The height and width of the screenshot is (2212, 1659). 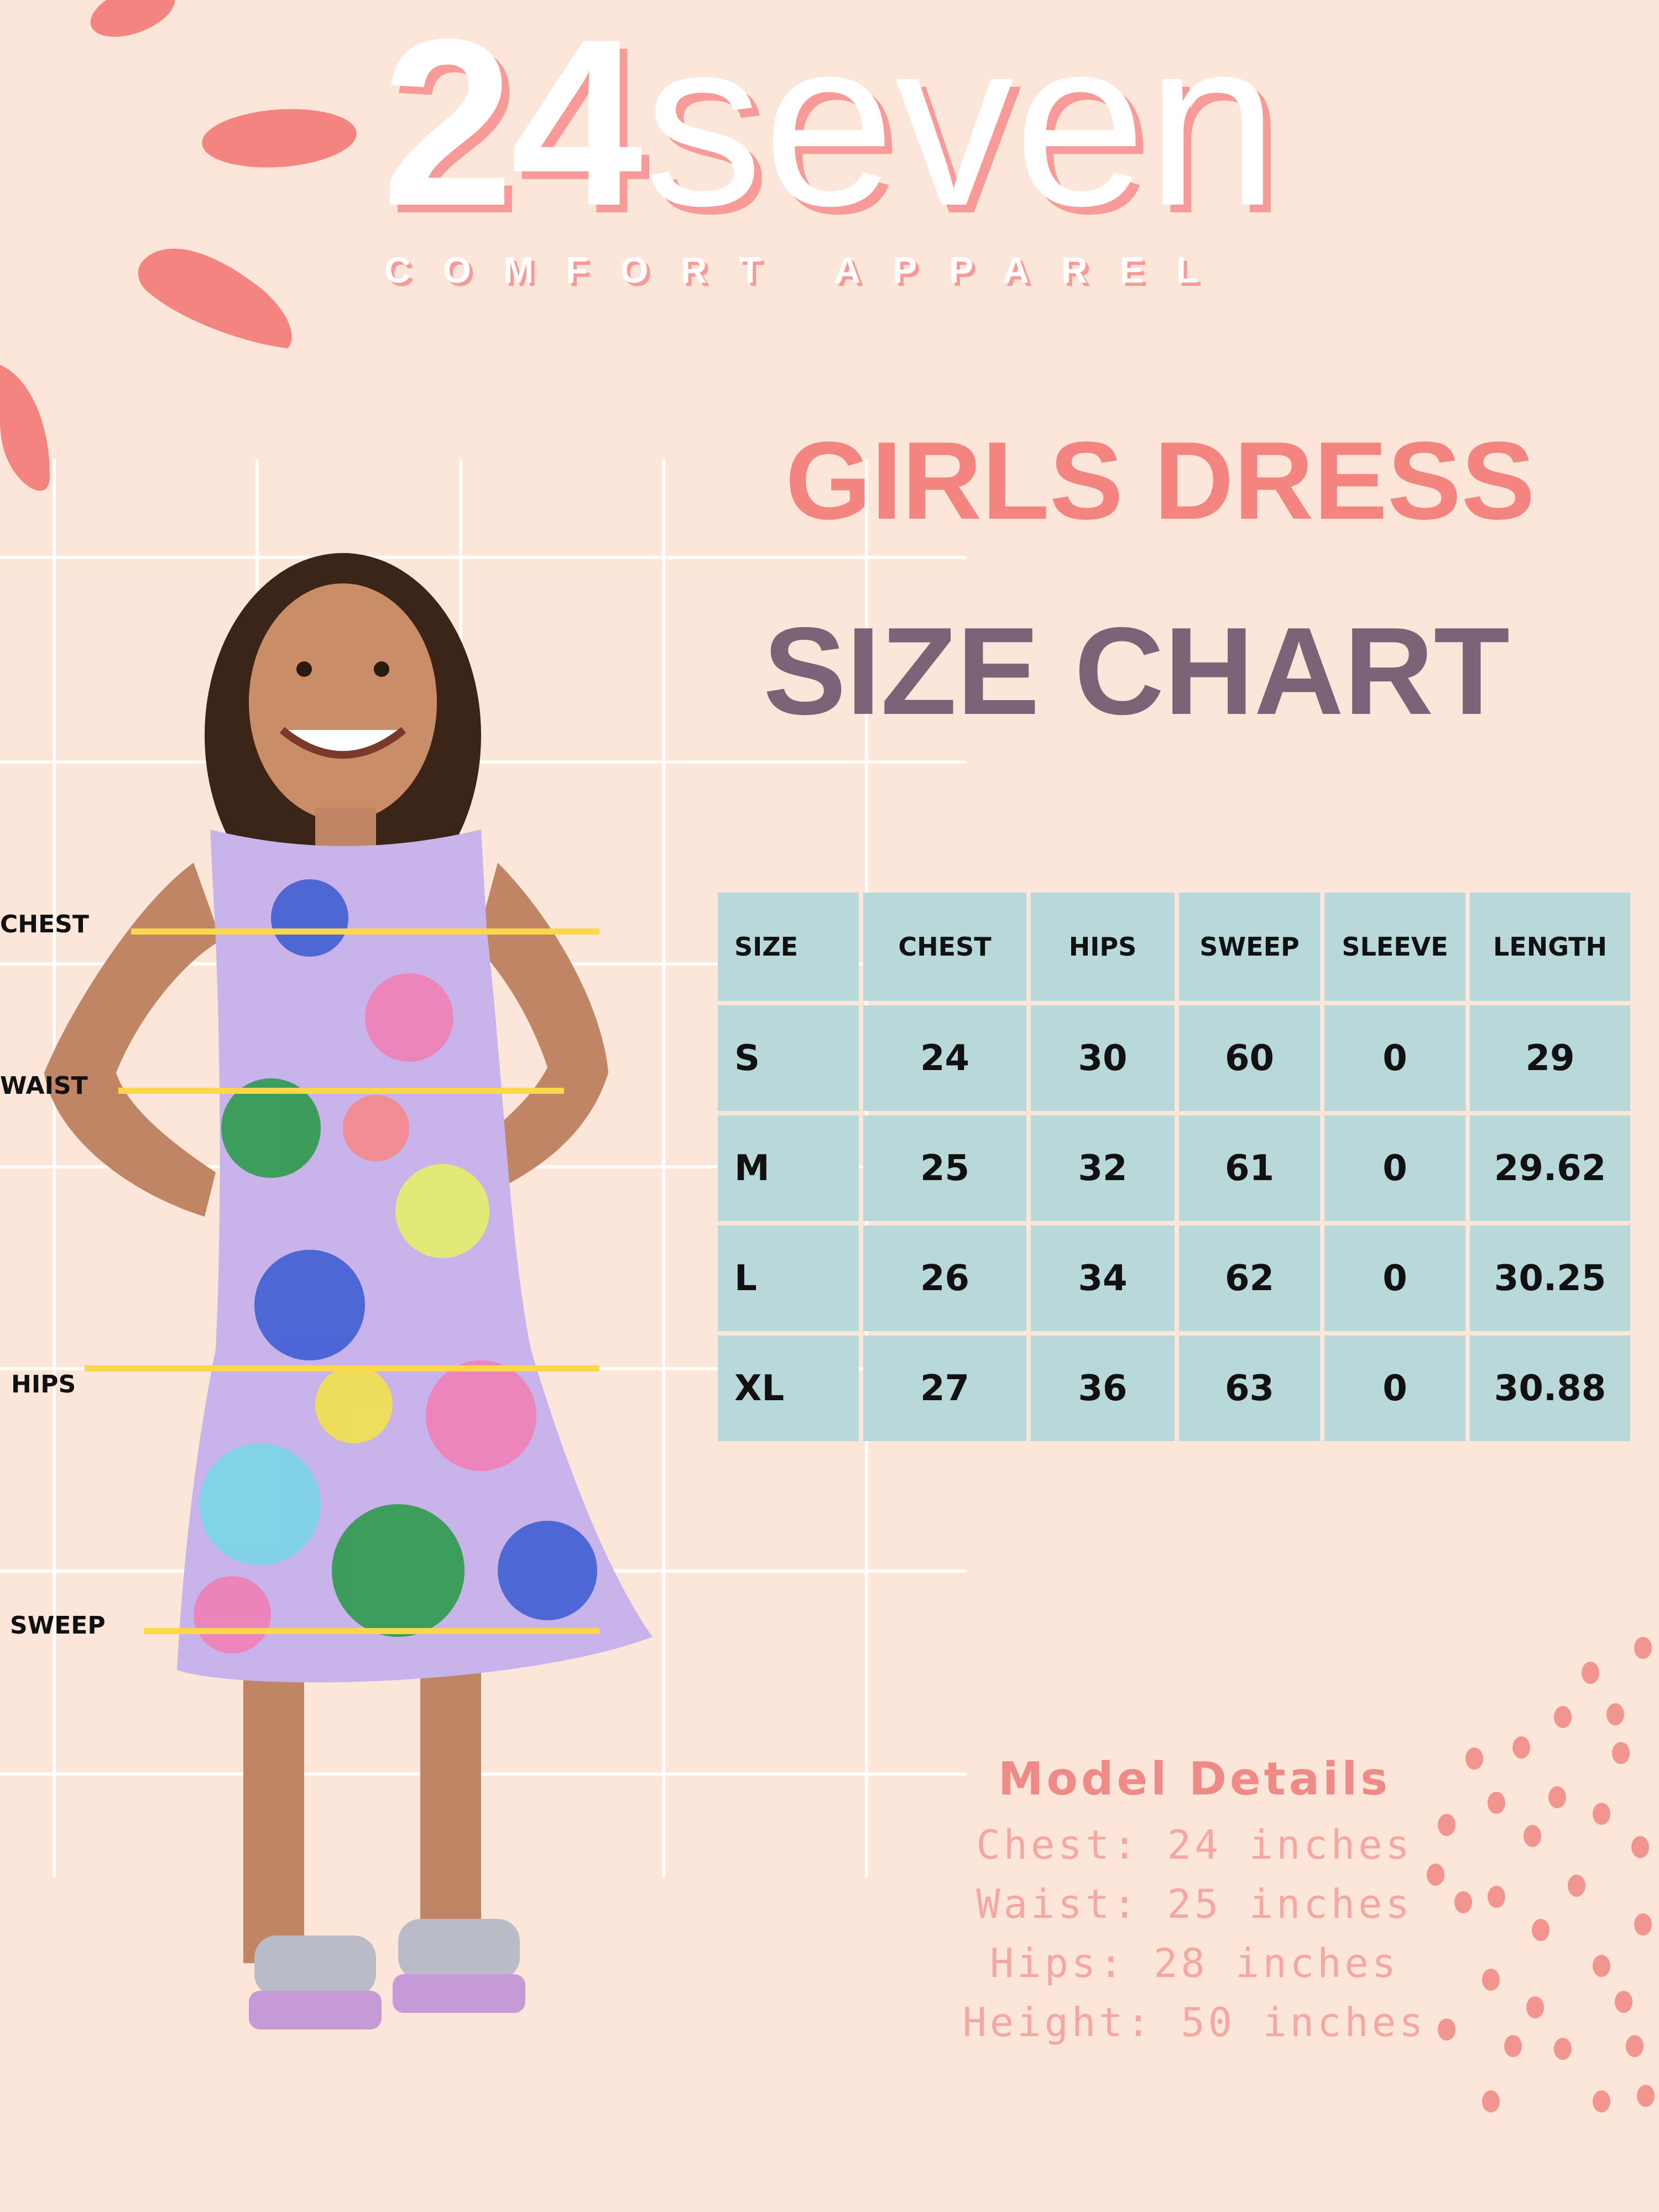 I want to click on model-detail-waist: Waist: 25 inches, so click(x=1194, y=1904).